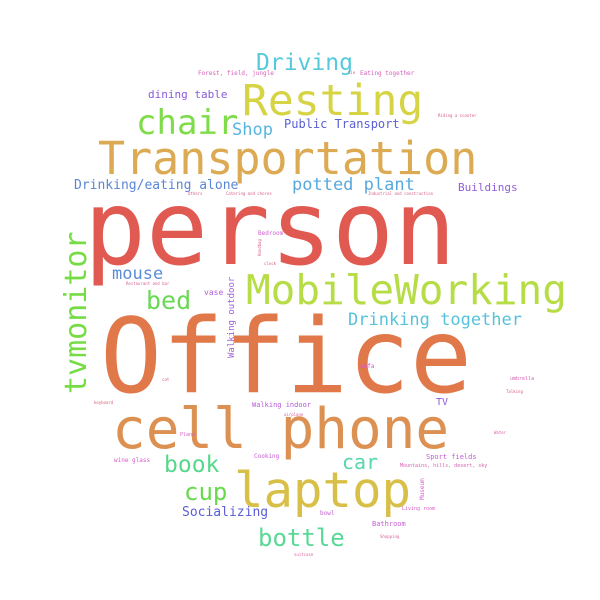 Image resolution: width=600 pixels, height=600 pixels. What do you see at coordinates (132, 460) in the screenshot?
I see `word-wine-glass: wine glass` at bounding box center [132, 460].